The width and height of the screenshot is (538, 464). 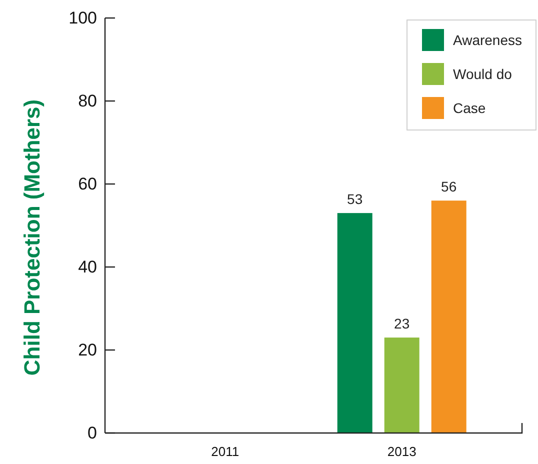 What do you see at coordinates (82, 18) in the screenshot?
I see `y-tick-label: 100` at bounding box center [82, 18].